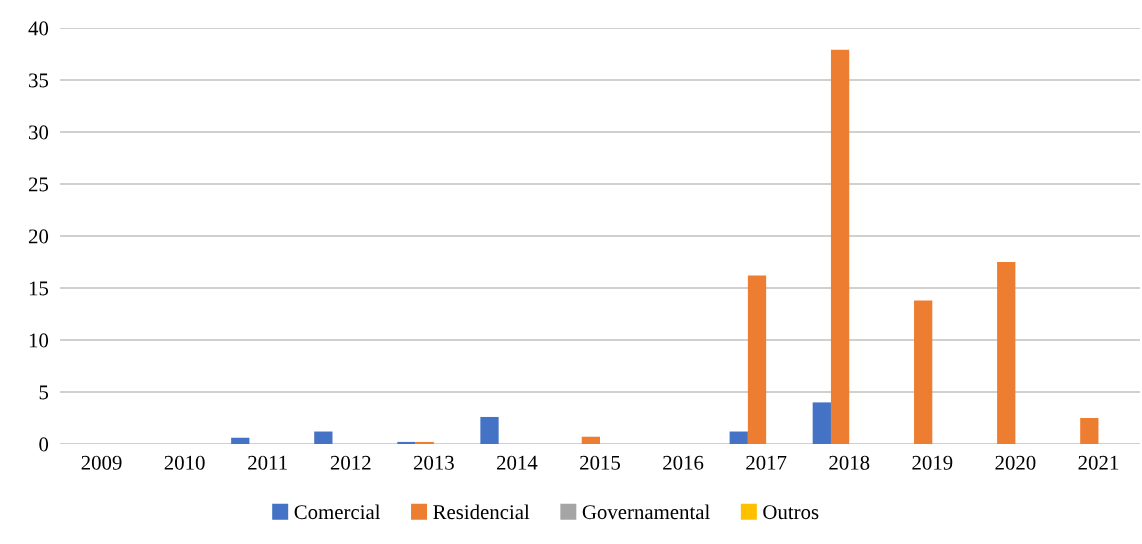 This screenshot has height=544, width=1142. I want to click on x-tick-label: 2009, so click(101, 462).